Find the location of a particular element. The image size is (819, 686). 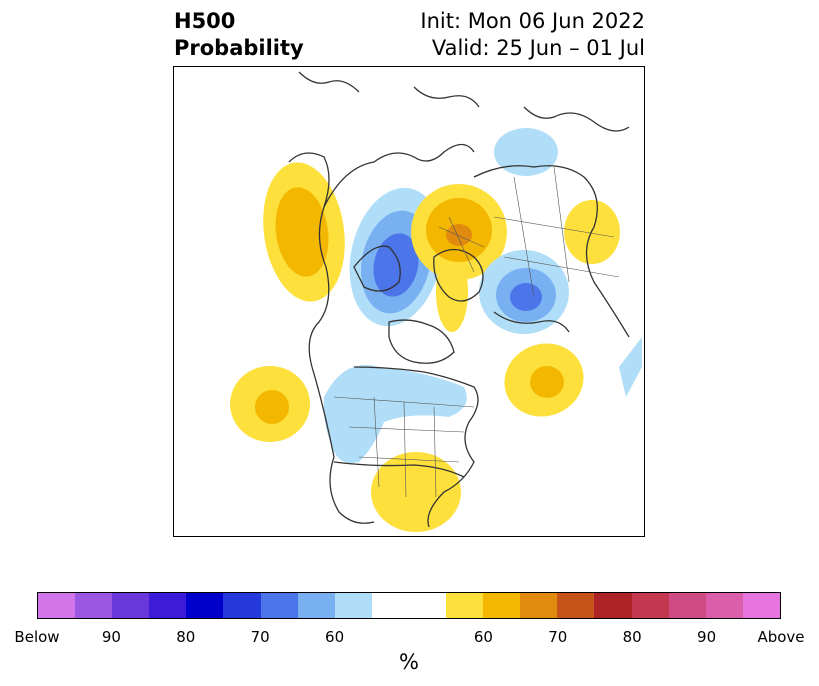

colorbar-tick-label: Above is located at coordinates (781, 637).